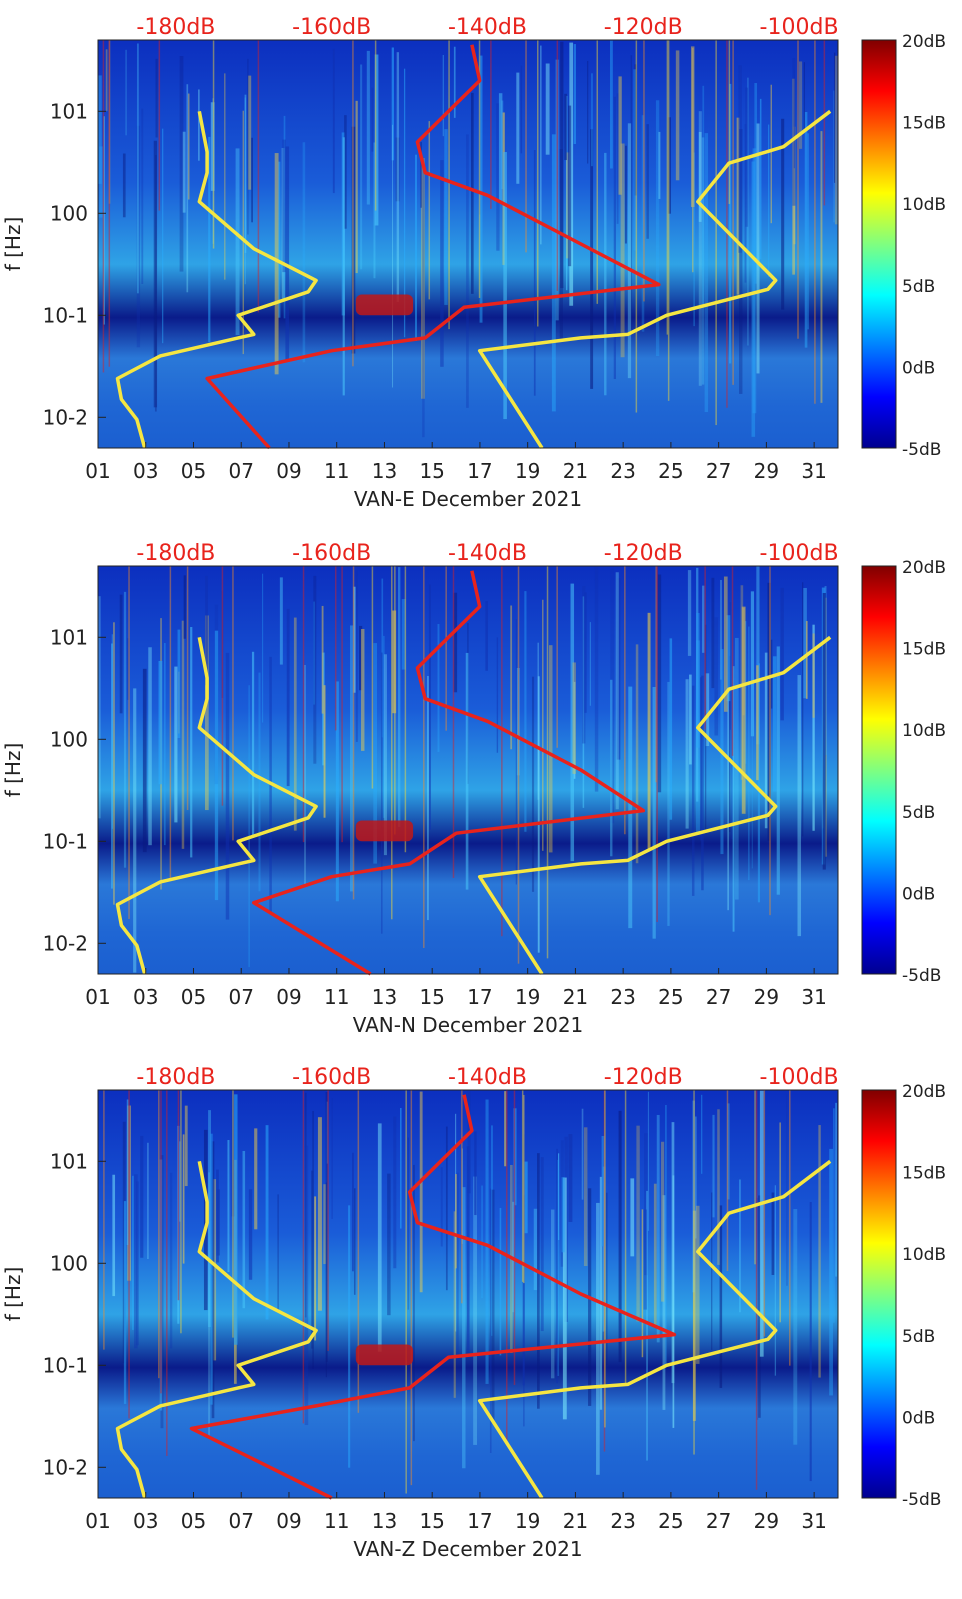  Describe the element at coordinates (468, 1025) in the screenshot. I see `x-axis-label: VAN-N December 2021` at that location.